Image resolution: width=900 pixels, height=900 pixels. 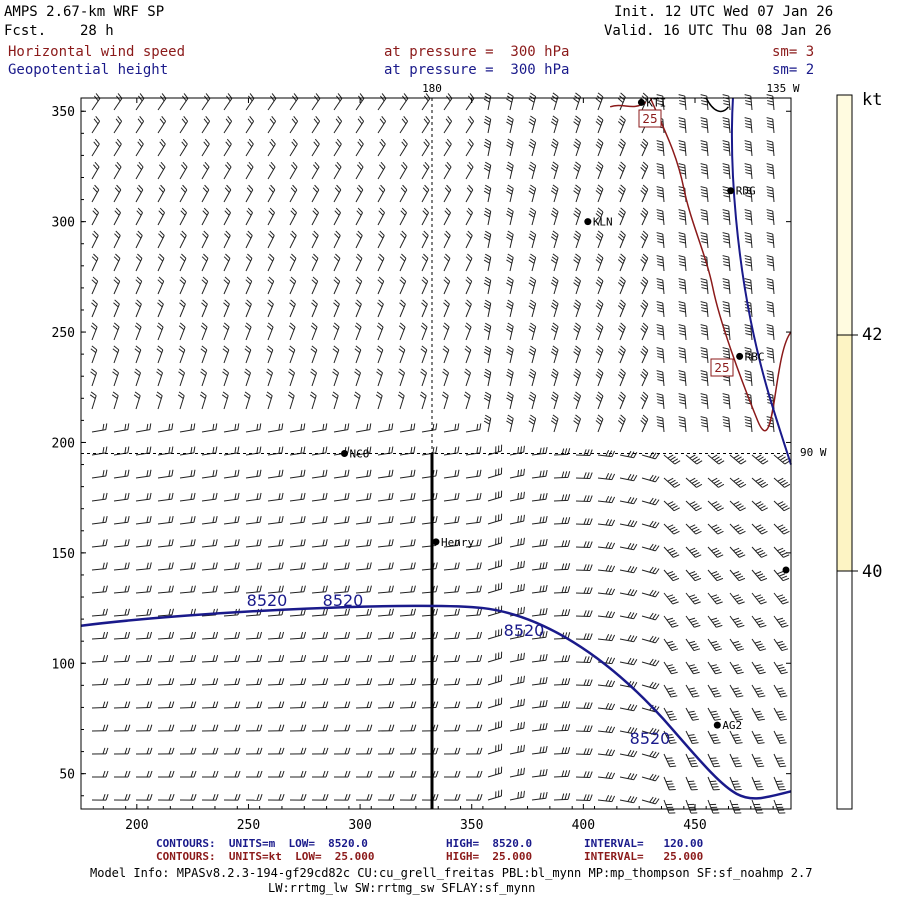 I want to click on y-tick-label-100: 100, so click(x=63, y=664).